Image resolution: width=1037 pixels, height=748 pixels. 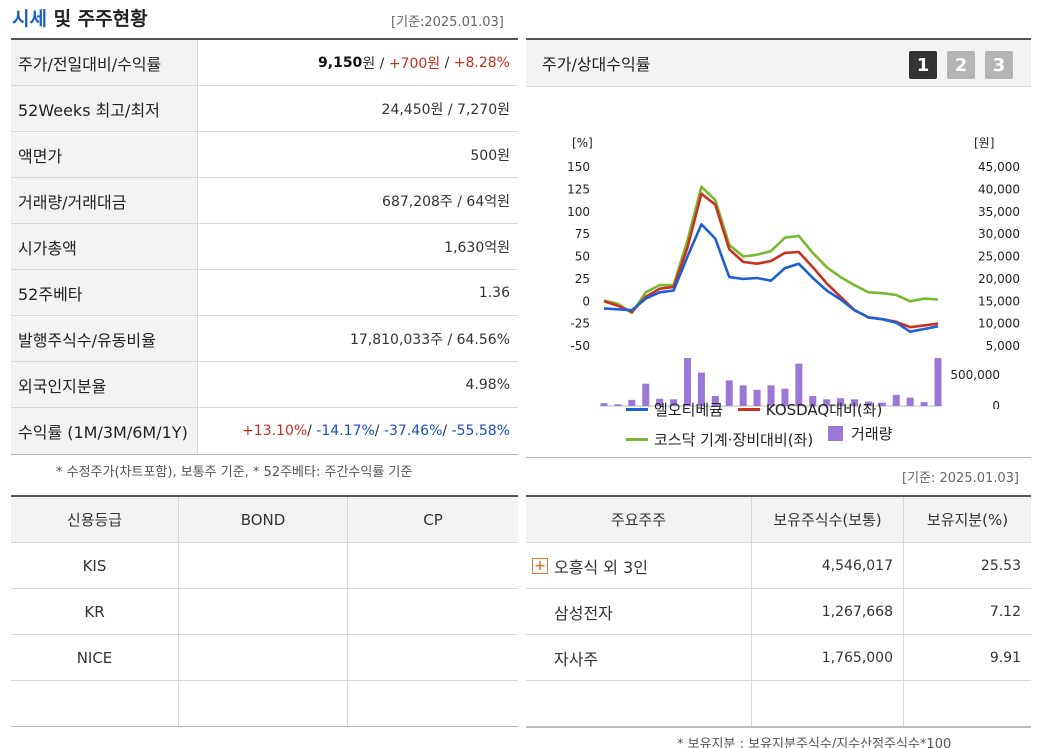 I want to click on price-value-part: 9,150, so click(x=340, y=62).